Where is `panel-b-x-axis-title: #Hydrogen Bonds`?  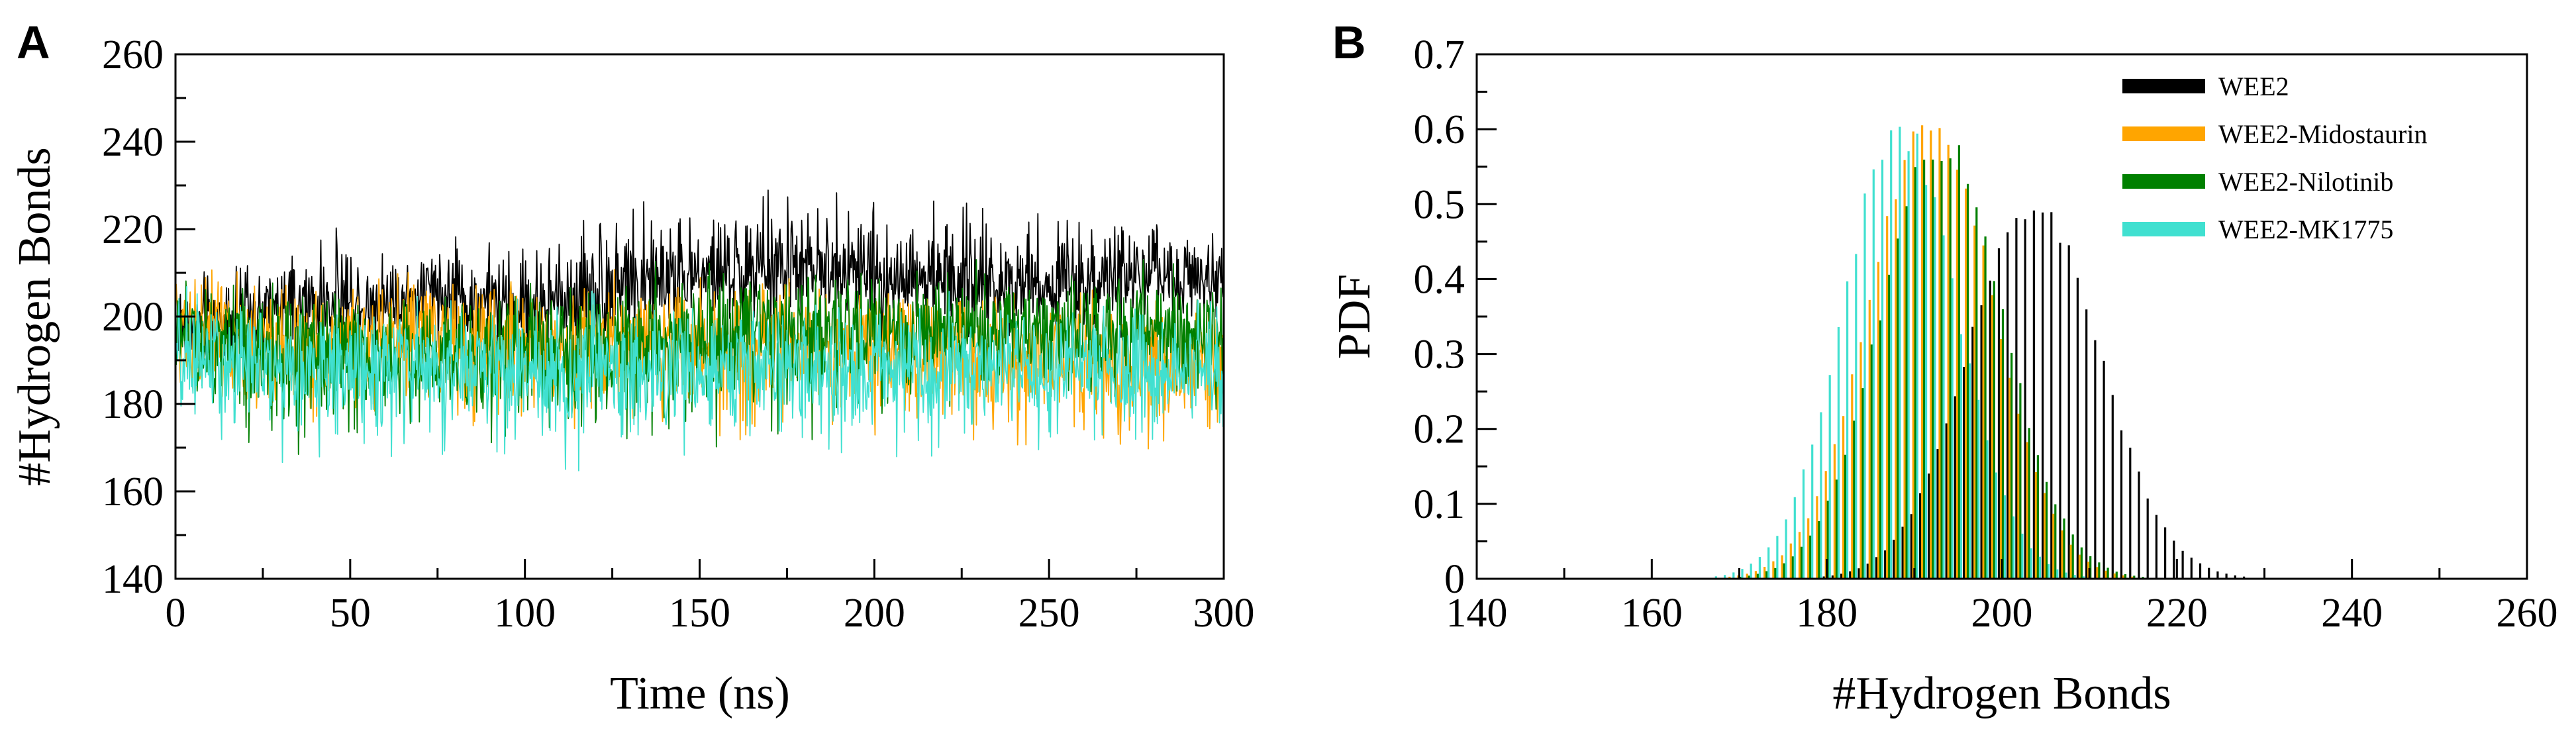
panel-b-x-axis-title: #Hydrogen Bonds is located at coordinates (2001, 693).